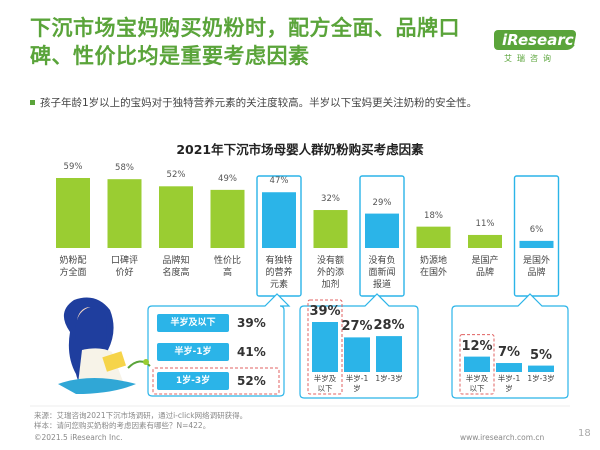  What do you see at coordinates (104, 345) in the screenshot?
I see `mother-reading-illustration` at bounding box center [104, 345].